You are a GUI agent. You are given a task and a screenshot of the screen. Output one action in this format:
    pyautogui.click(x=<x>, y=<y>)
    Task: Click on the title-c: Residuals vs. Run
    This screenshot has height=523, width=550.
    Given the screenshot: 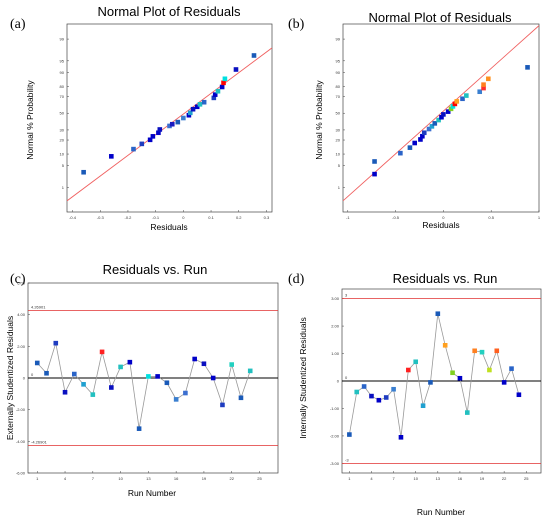 What is the action you would take?
    pyautogui.click(x=155, y=269)
    